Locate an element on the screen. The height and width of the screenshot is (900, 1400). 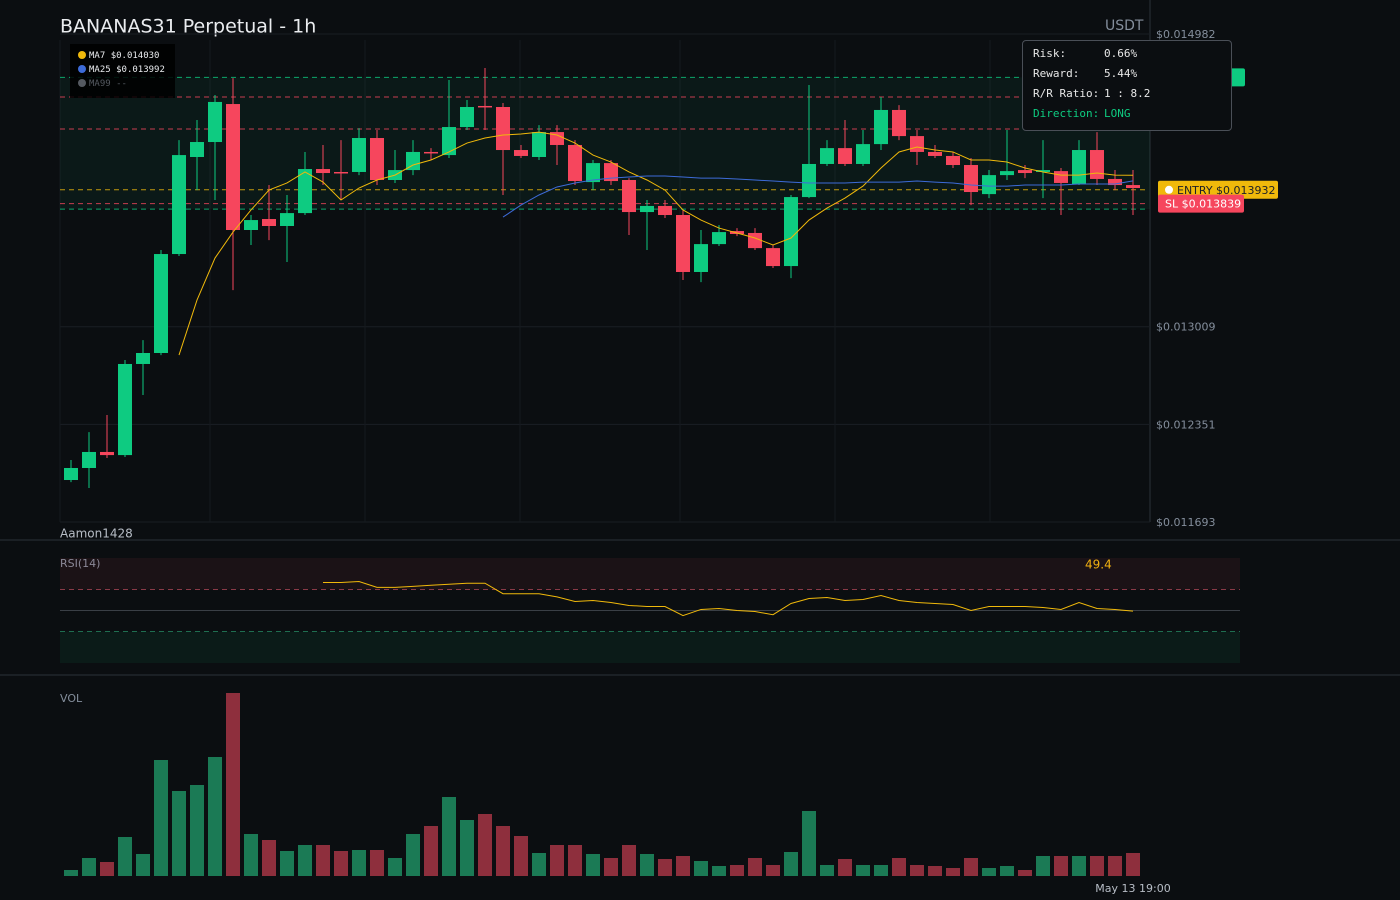
currency: USDT is located at coordinates (1124, 26).